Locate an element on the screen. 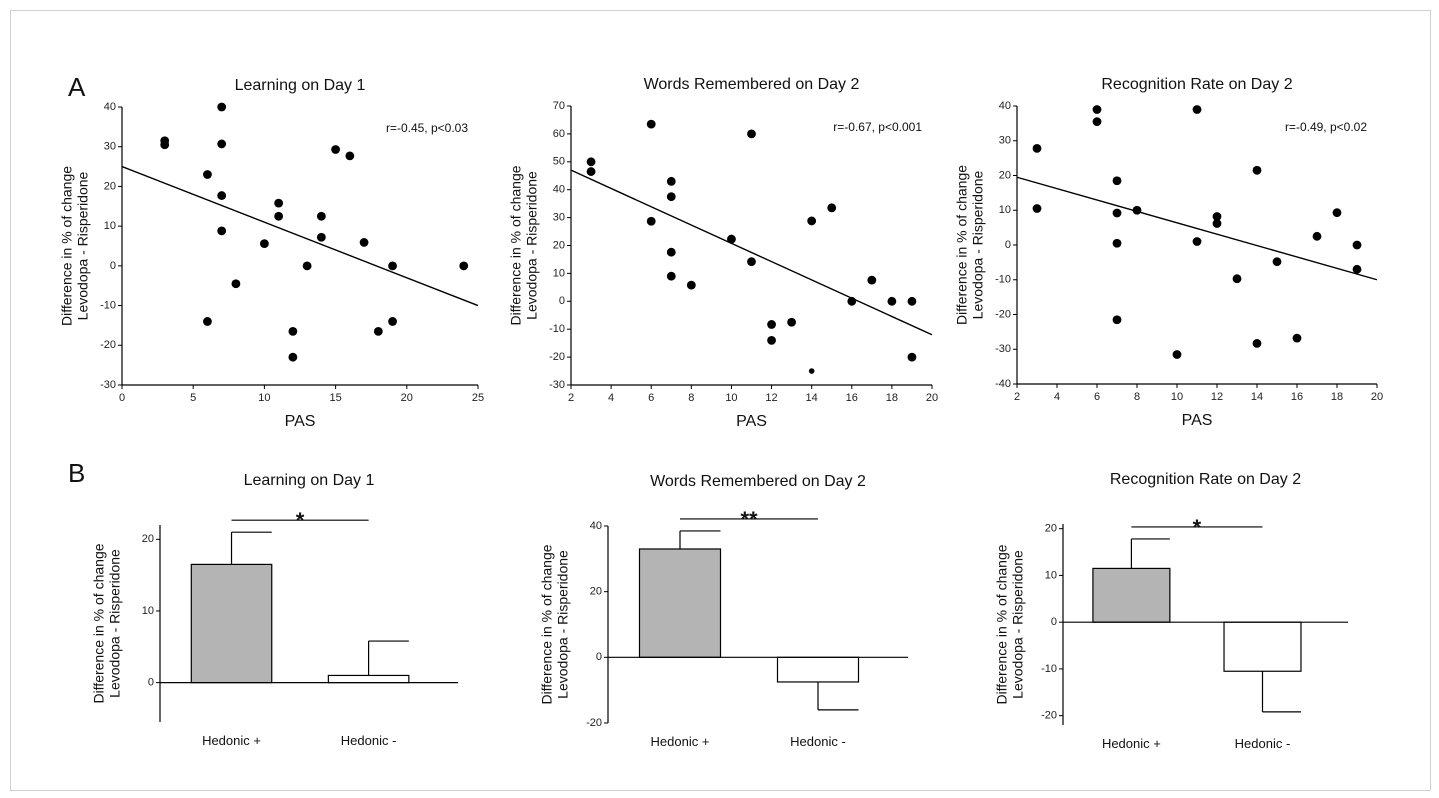  category-label: Hedonic - is located at coordinates (1263, 743).